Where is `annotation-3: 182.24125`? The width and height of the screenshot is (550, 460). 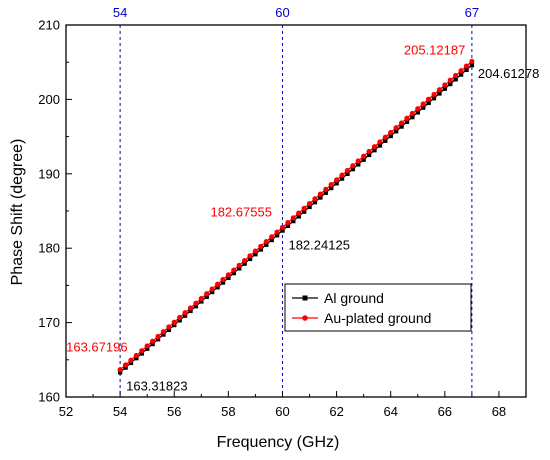 annotation-3: 182.24125 is located at coordinates (318, 245).